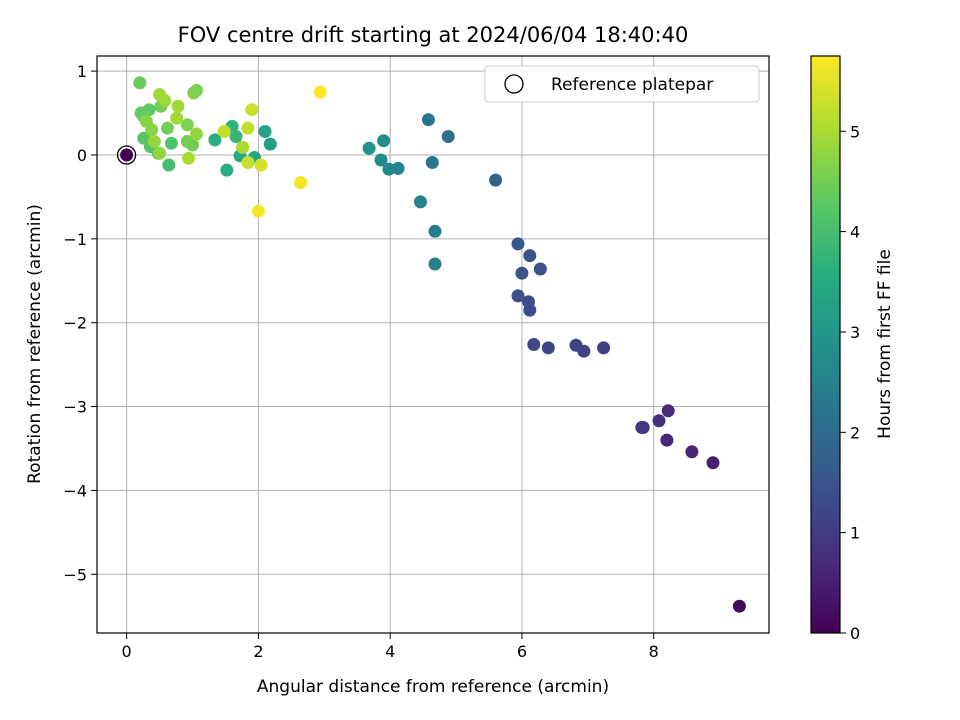 Image resolution: width=960 pixels, height=720 pixels. Describe the element at coordinates (522, 651) in the screenshot. I see `x-tick-label: 6` at that location.